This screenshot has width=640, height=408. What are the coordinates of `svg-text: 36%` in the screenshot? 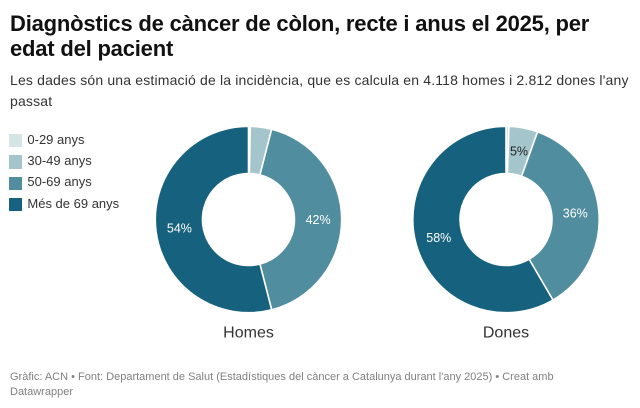 It's located at (575, 214).